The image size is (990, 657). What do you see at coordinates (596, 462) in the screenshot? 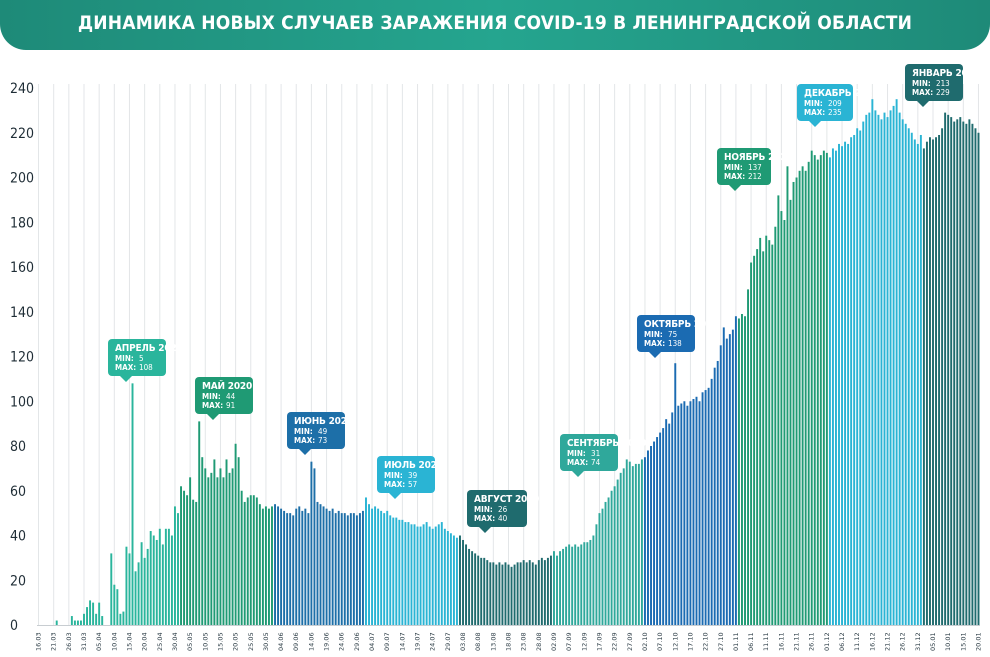
I see `callout-max-value: 74` at bounding box center [596, 462].